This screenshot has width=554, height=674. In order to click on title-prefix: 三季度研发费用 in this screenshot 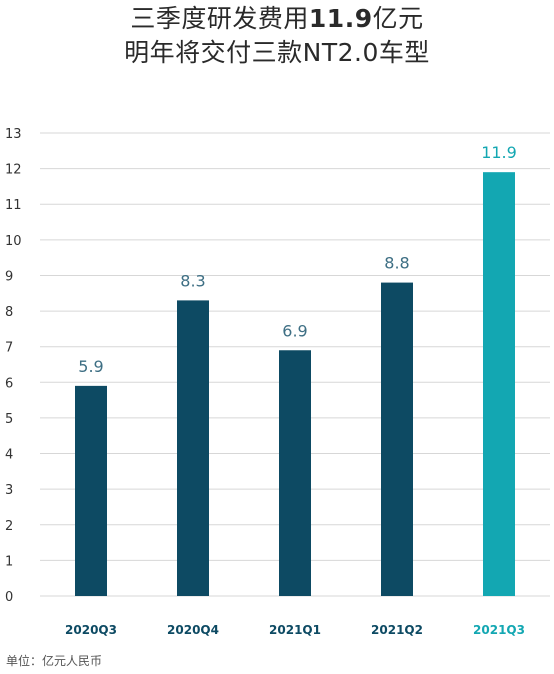, I will do `click(219, 18)`.